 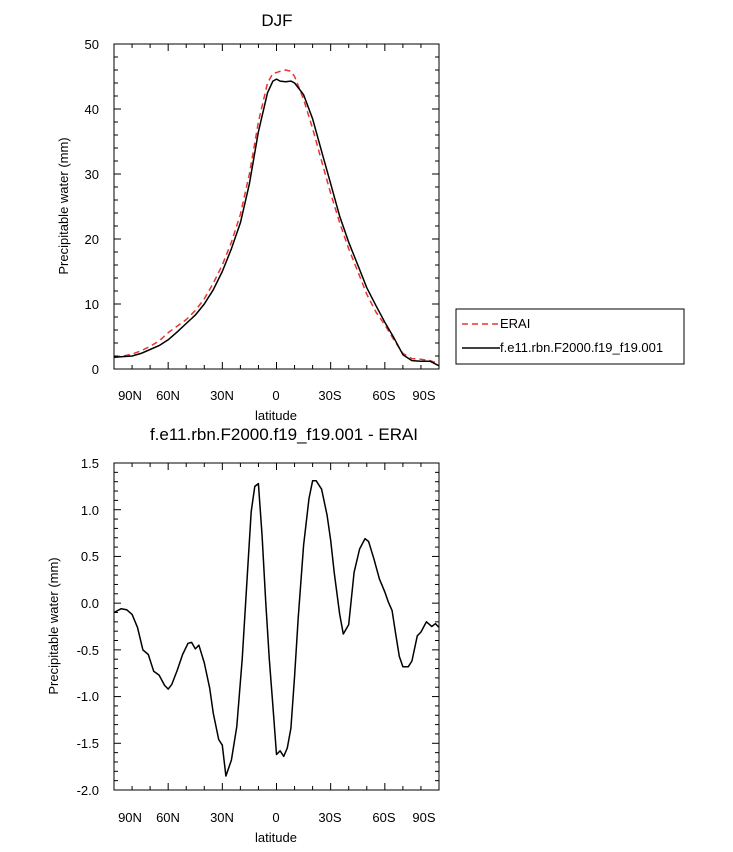 I want to click on legend-box, so click(x=570, y=336).